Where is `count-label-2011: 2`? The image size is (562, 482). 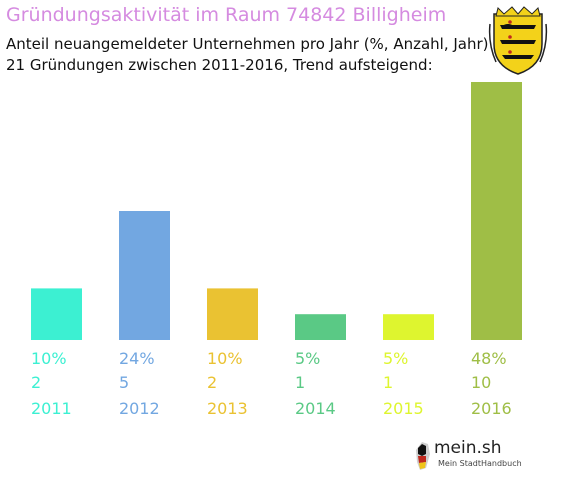
count-label-2011: 2 is located at coordinates (36, 382).